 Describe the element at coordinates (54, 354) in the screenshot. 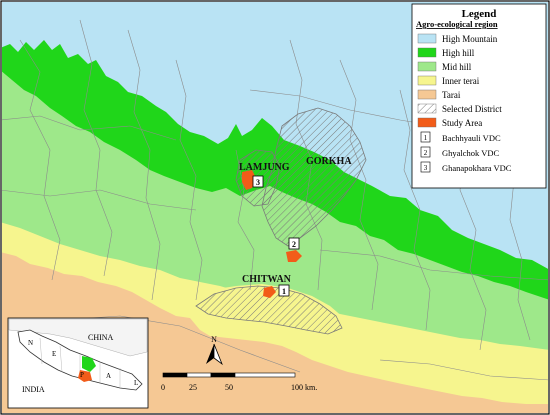

I see `inset-letter-e: E` at that location.